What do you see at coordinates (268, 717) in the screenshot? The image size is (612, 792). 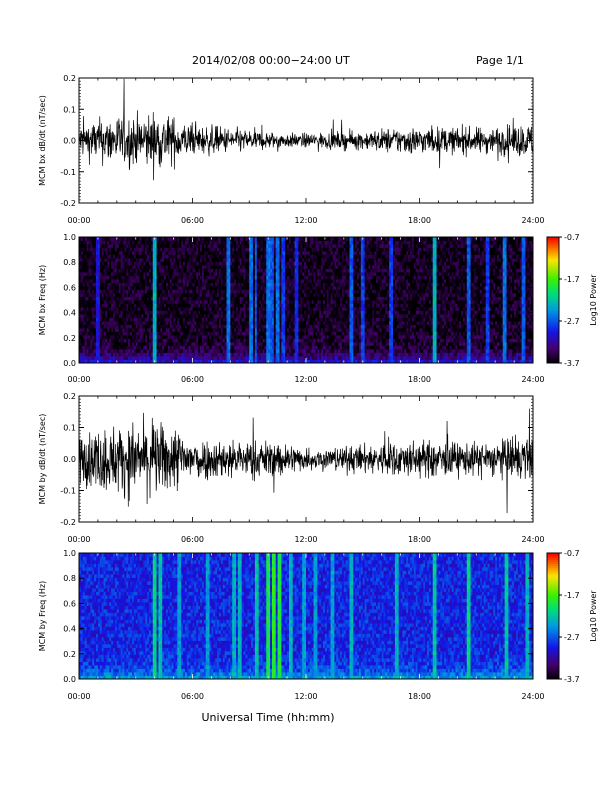 I see `x-axis-title: Universal Time (hh:mm)` at bounding box center [268, 717].